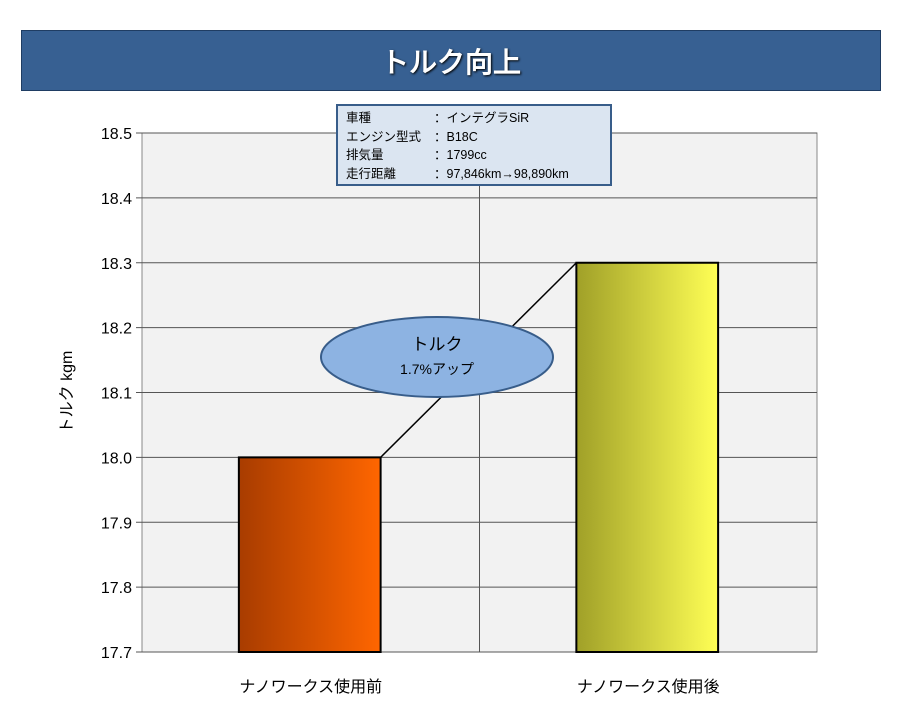 The image size is (900, 720). I want to click on annotation-ellipse, so click(437, 357).